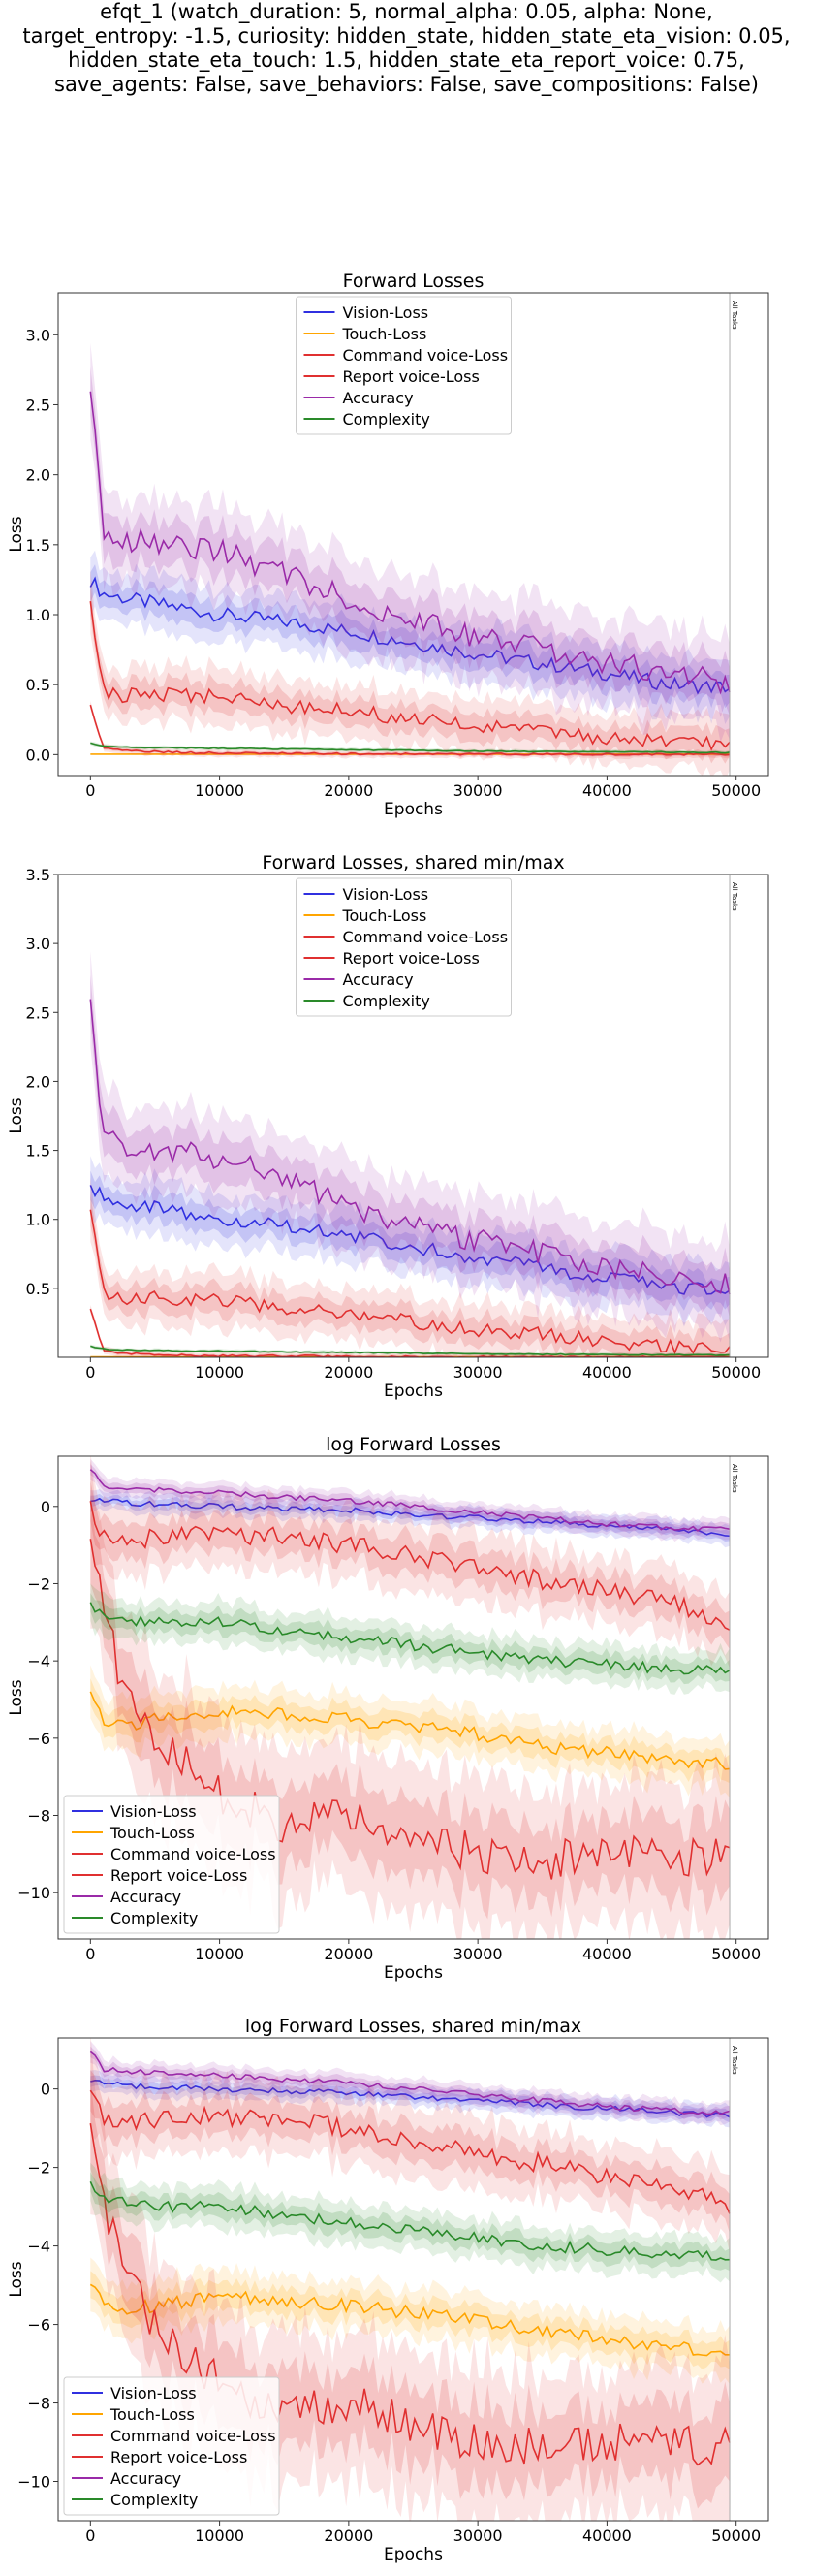 This screenshot has height=2576, width=813. What do you see at coordinates (38, 405) in the screenshot?
I see `y-tick-label: 2.5` at bounding box center [38, 405].